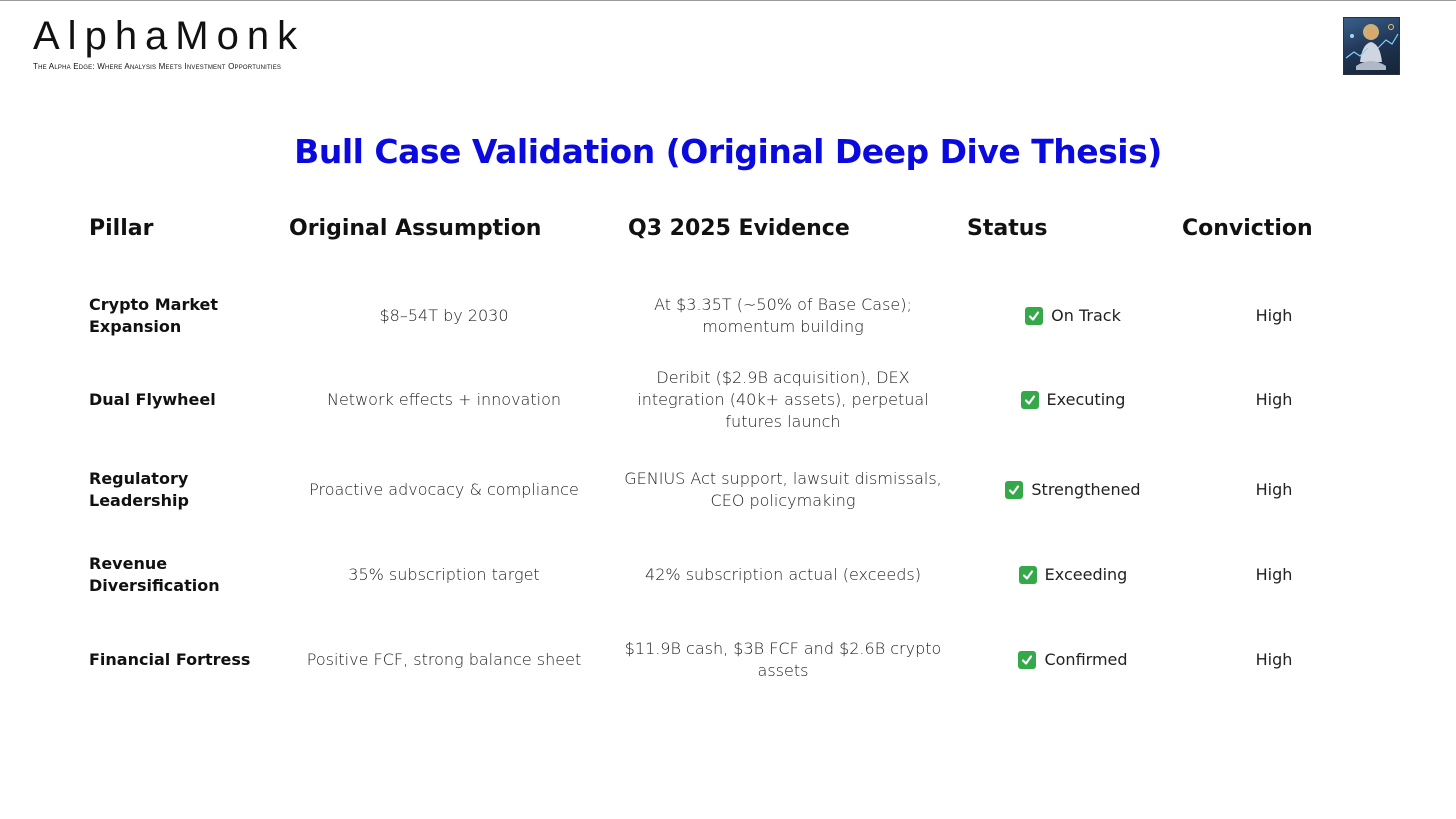 Image resolution: width=1456 pixels, height=819 pixels. Describe the element at coordinates (415, 228) in the screenshot. I see `header-original-assumption: Original Assumption` at that location.